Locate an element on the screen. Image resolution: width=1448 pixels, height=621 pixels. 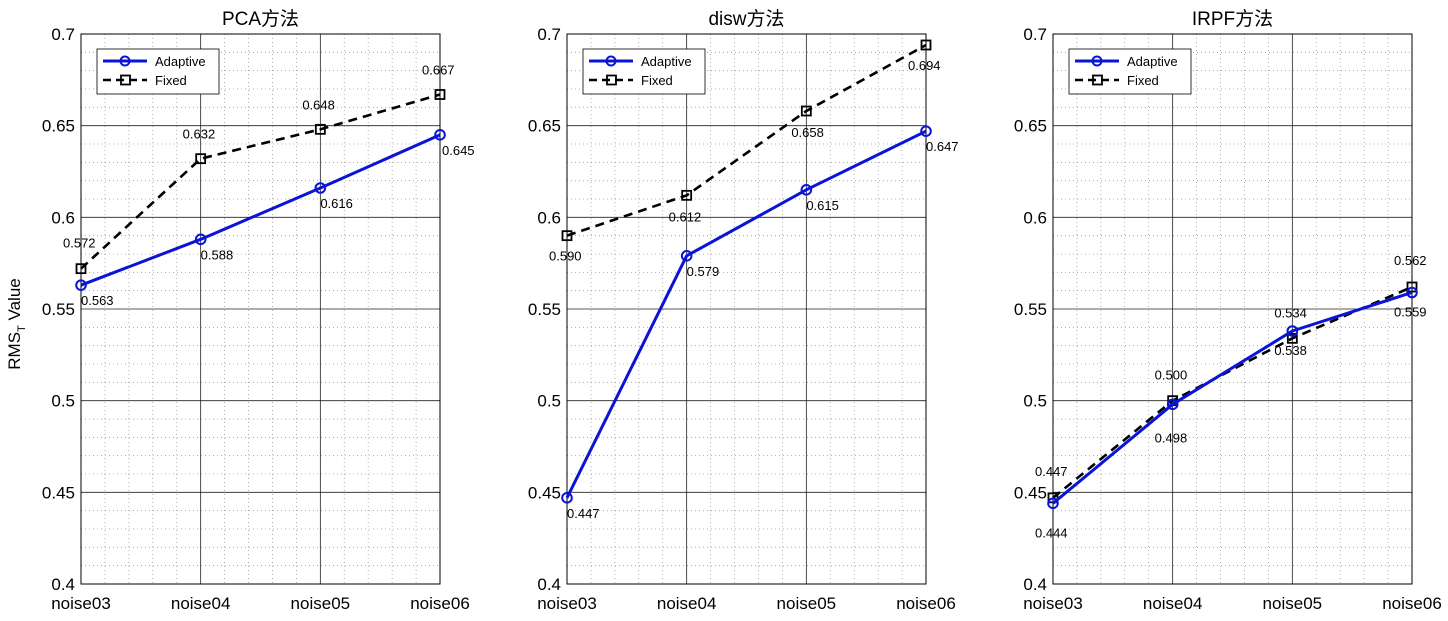
data-label: 0.632 is located at coordinates (199, 134).